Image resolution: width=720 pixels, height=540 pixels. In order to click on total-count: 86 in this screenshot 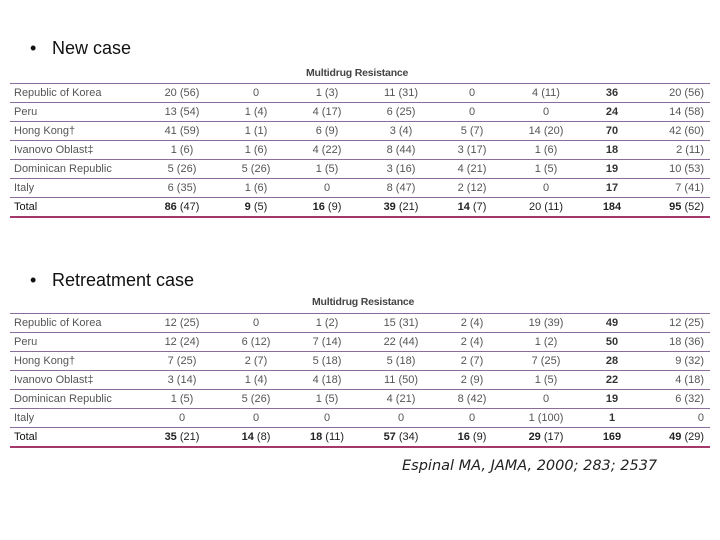, I will do `click(170, 207)`.